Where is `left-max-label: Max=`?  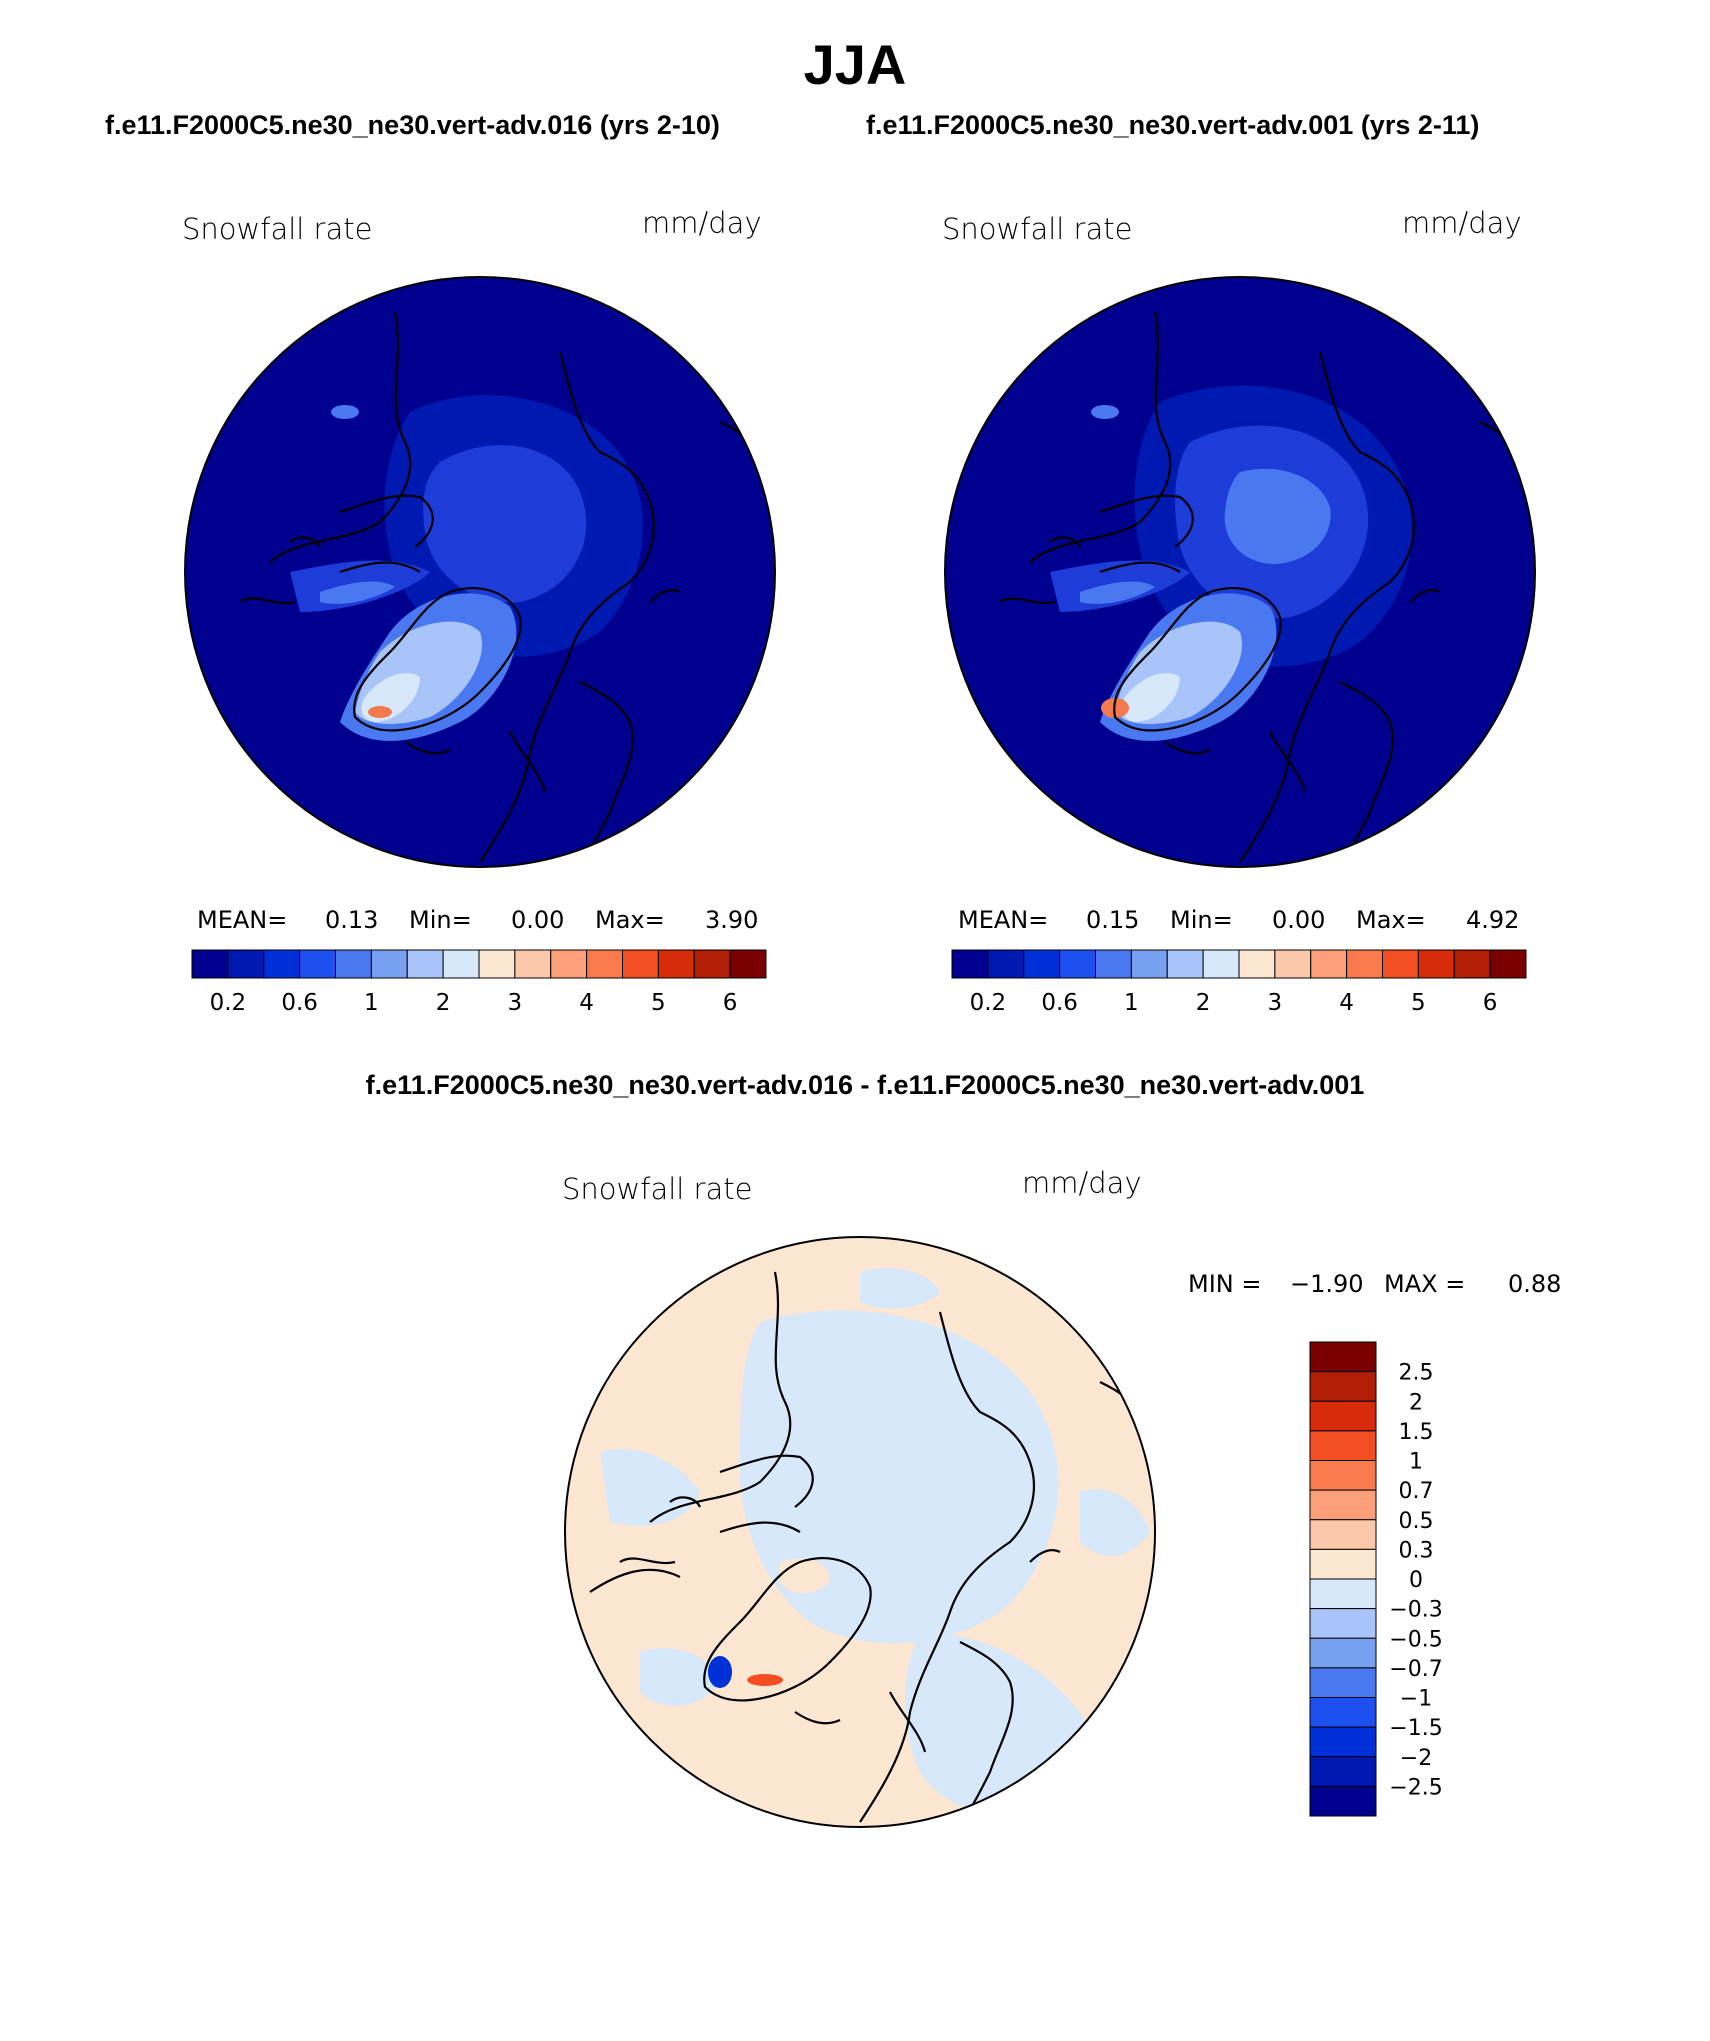 left-max-label: Max= is located at coordinates (630, 920).